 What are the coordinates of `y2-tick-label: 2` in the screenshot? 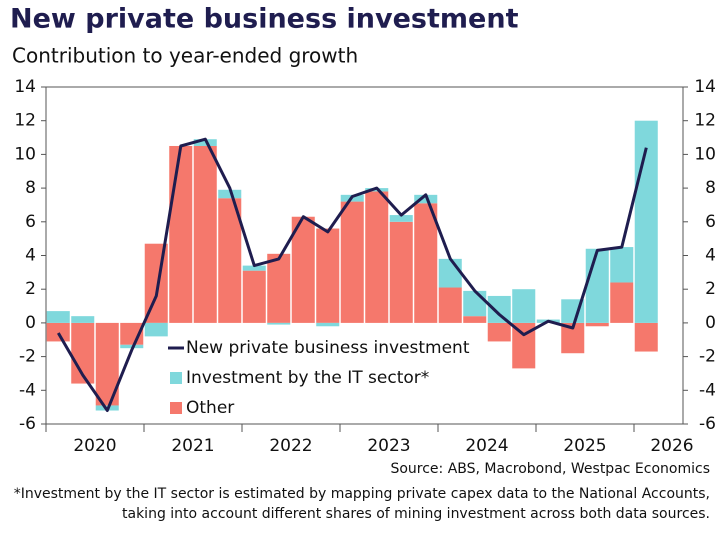 It's located at (710, 289).